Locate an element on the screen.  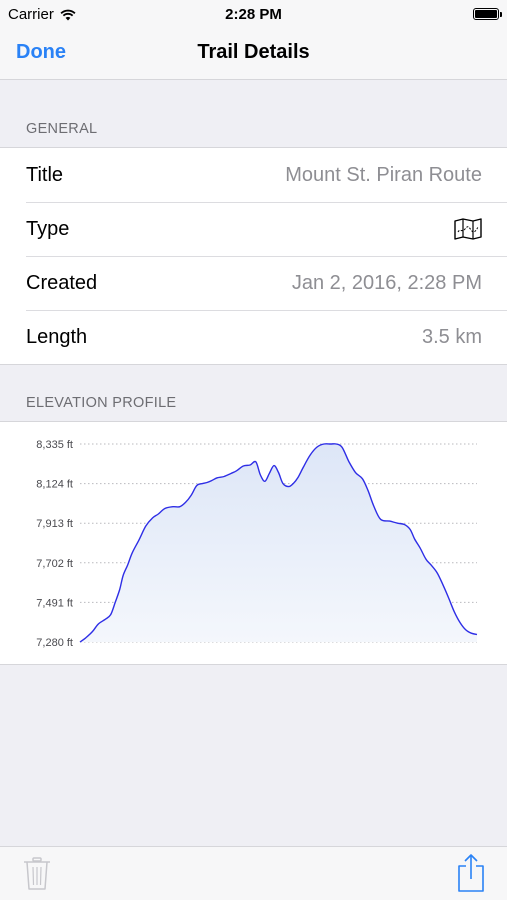
carrier-label: Carrier is located at coordinates (31, 14).